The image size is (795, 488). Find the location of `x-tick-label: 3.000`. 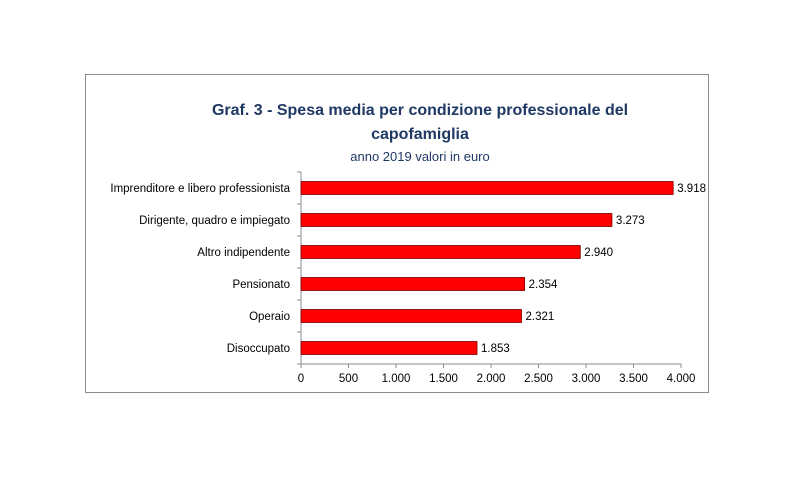

x-tick-label: 3.000 is located at coordinates (586, 379).